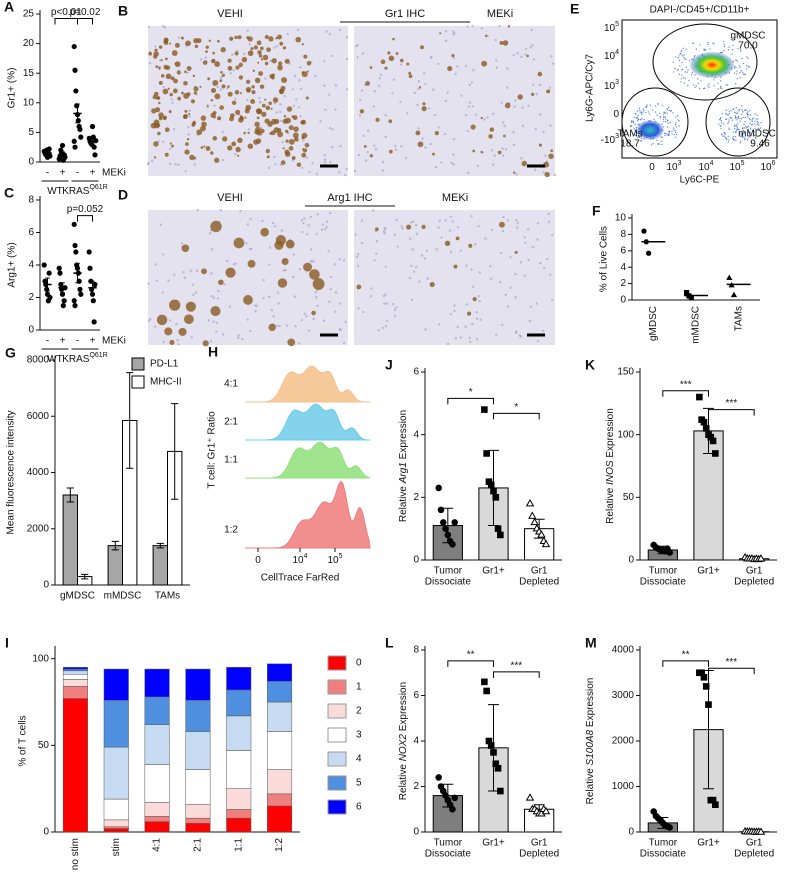  Describe the element at coordinates (98, 355) in the screenshot. I see `group-sup: Q61R` at that location.